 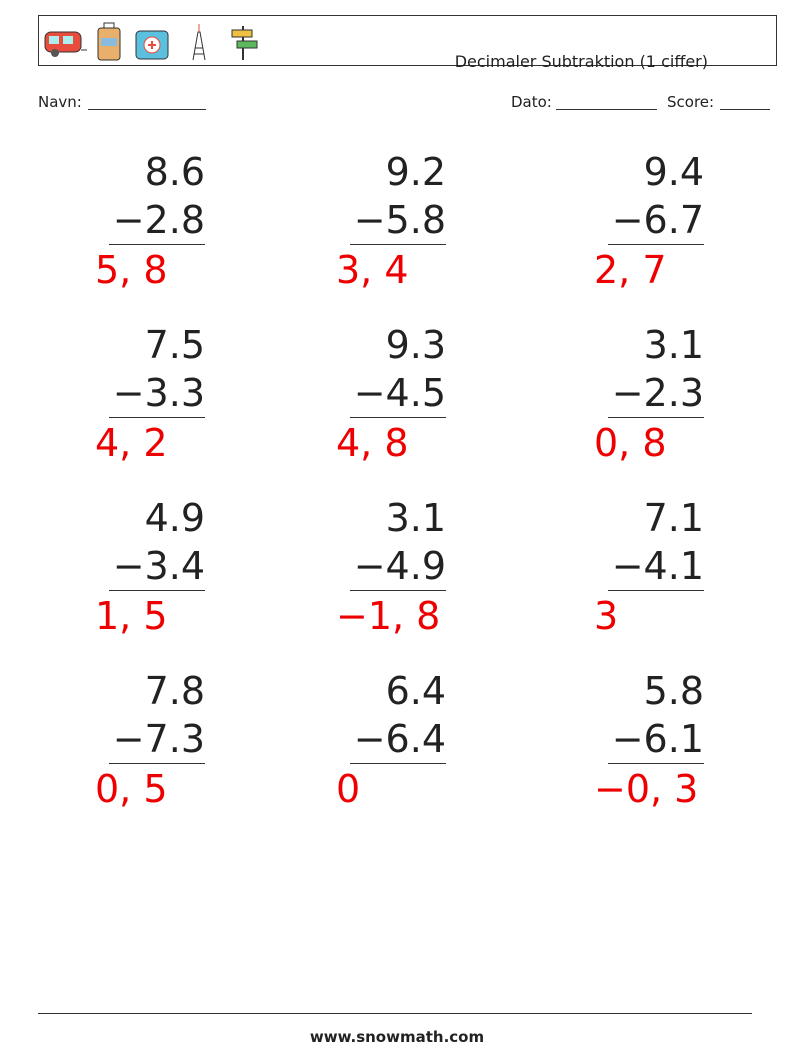 I want to click on problem: 7.1 −4.1 3, so click(x=649, y=574).